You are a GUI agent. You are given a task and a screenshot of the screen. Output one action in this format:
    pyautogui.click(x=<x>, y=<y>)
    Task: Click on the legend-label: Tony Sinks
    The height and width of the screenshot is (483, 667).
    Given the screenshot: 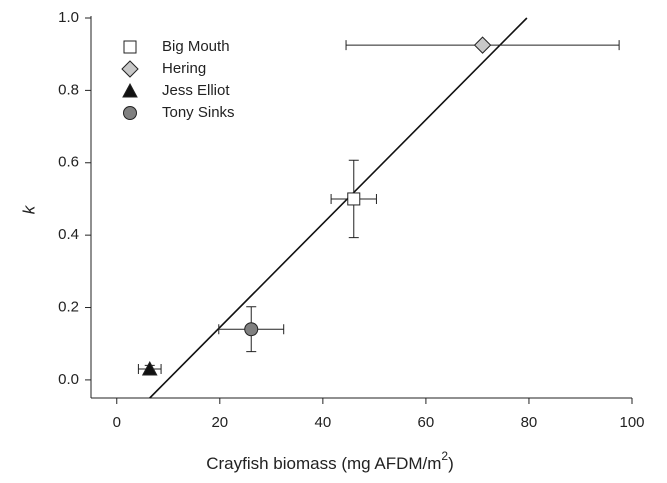 What is the action you would take?
    pyautogui.click(x=198, y=112)
    